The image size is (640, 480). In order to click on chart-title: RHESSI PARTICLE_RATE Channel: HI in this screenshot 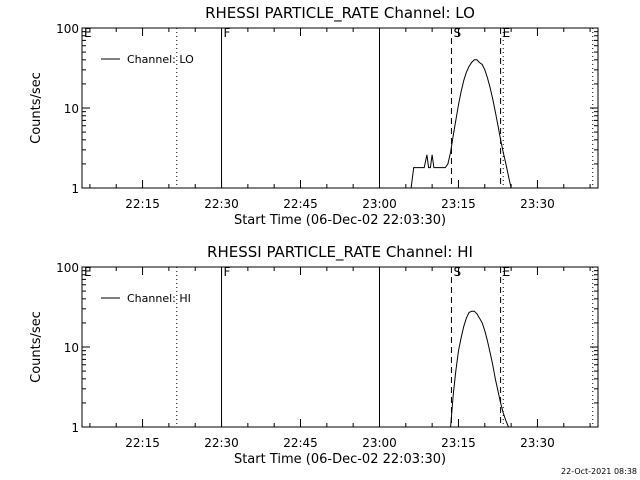, I will do `click(340, 252)`.